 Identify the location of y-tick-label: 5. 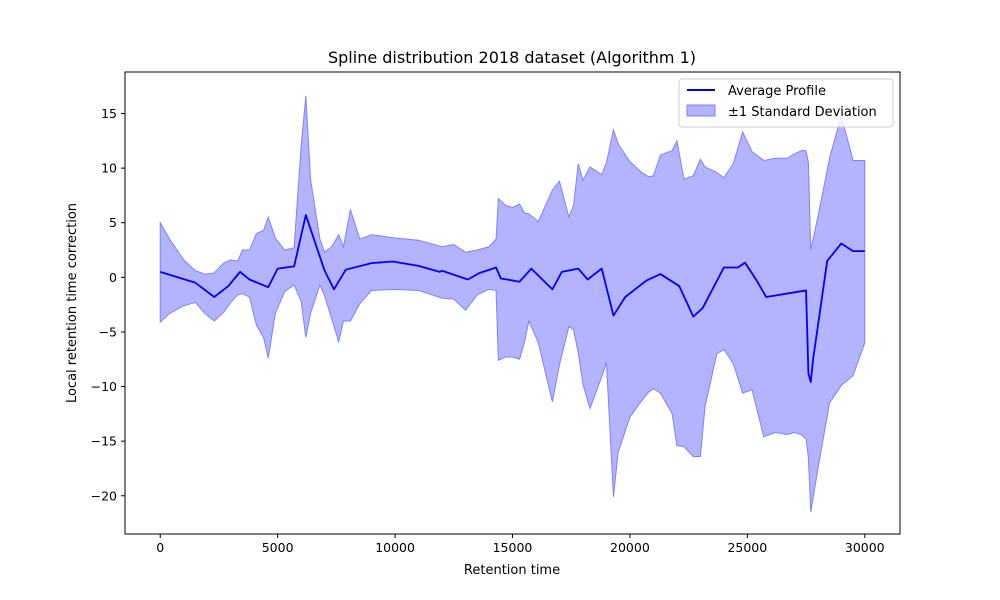
(113, 222).